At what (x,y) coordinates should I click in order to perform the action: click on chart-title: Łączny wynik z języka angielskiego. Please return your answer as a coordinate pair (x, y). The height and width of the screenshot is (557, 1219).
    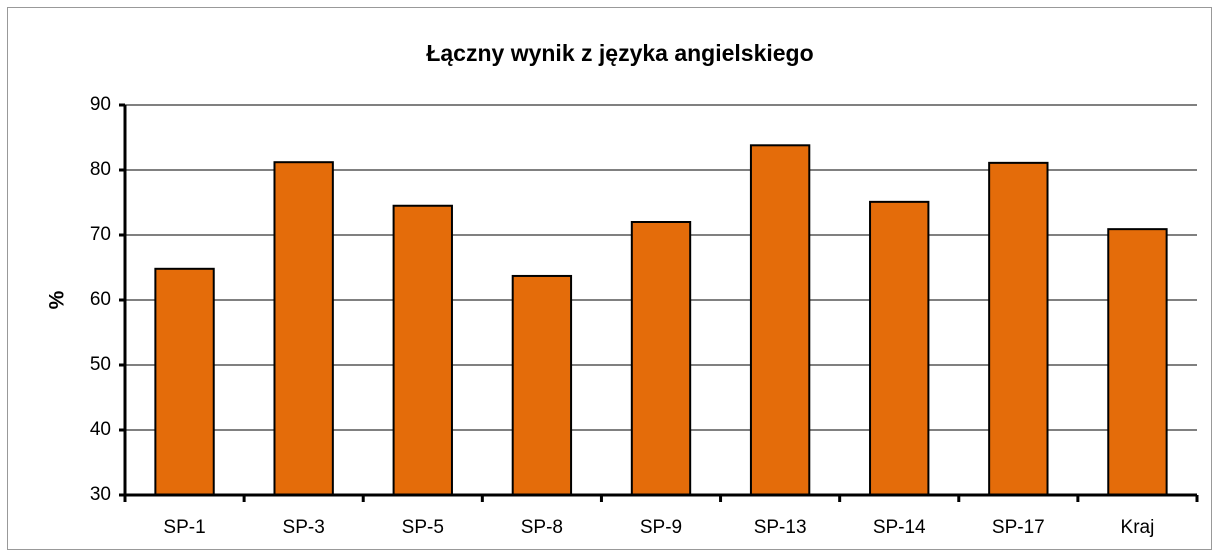
    Looking at the image, I should click on (619, 53).